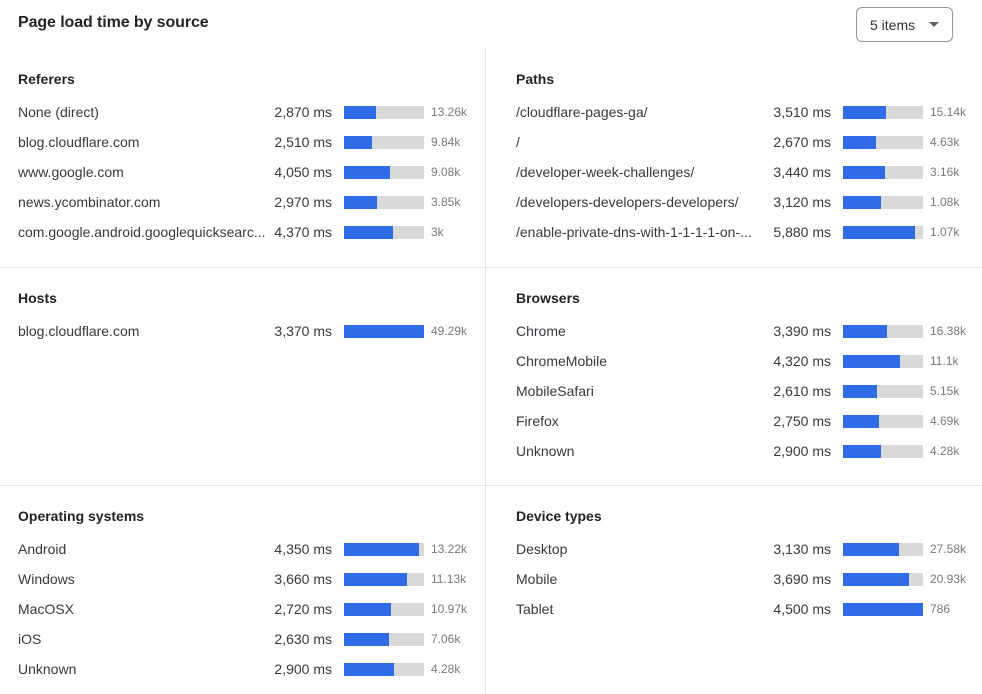  What do you see at coordinates (542, 549) in the screenshot?
I see `row-label: Desktop` at bounding box center [542, 549].